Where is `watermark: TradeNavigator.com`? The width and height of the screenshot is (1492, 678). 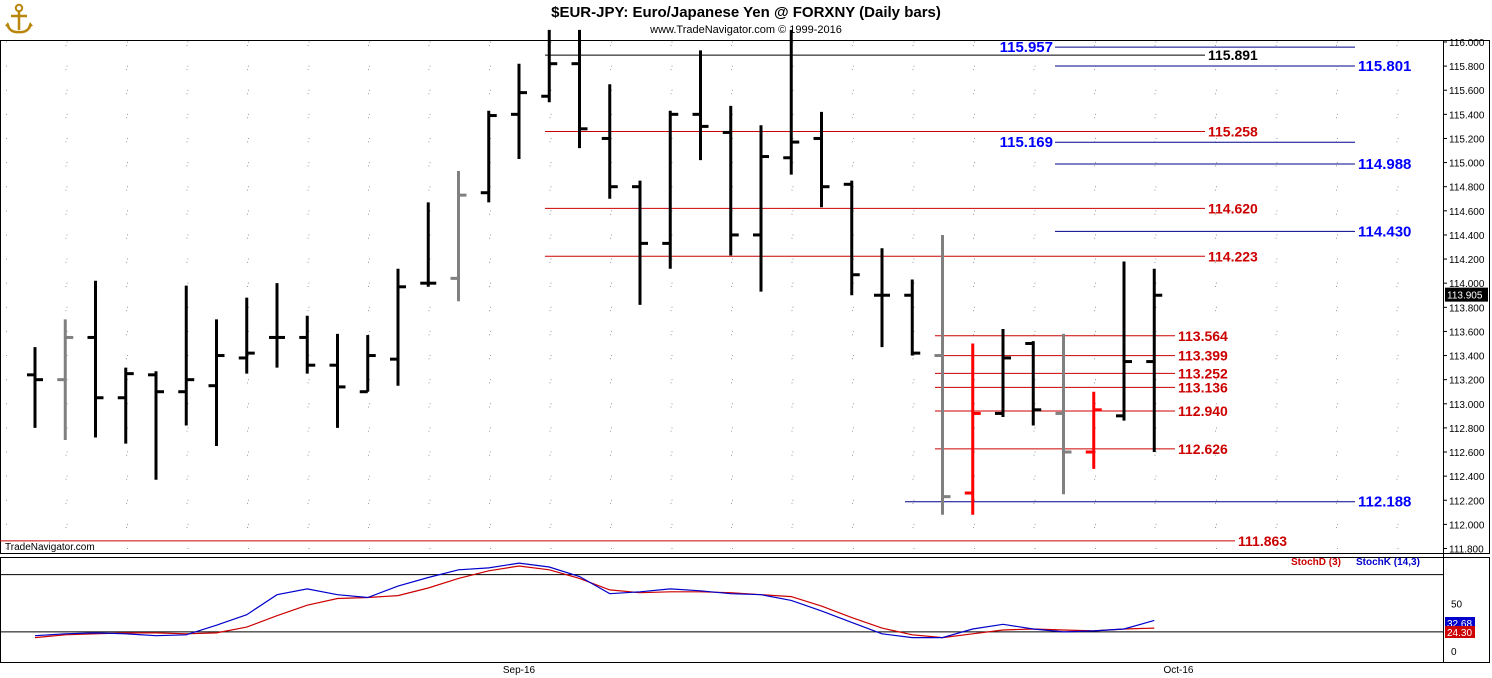
watermark: TradeNavigator.com is located at coordinates (50, 547).